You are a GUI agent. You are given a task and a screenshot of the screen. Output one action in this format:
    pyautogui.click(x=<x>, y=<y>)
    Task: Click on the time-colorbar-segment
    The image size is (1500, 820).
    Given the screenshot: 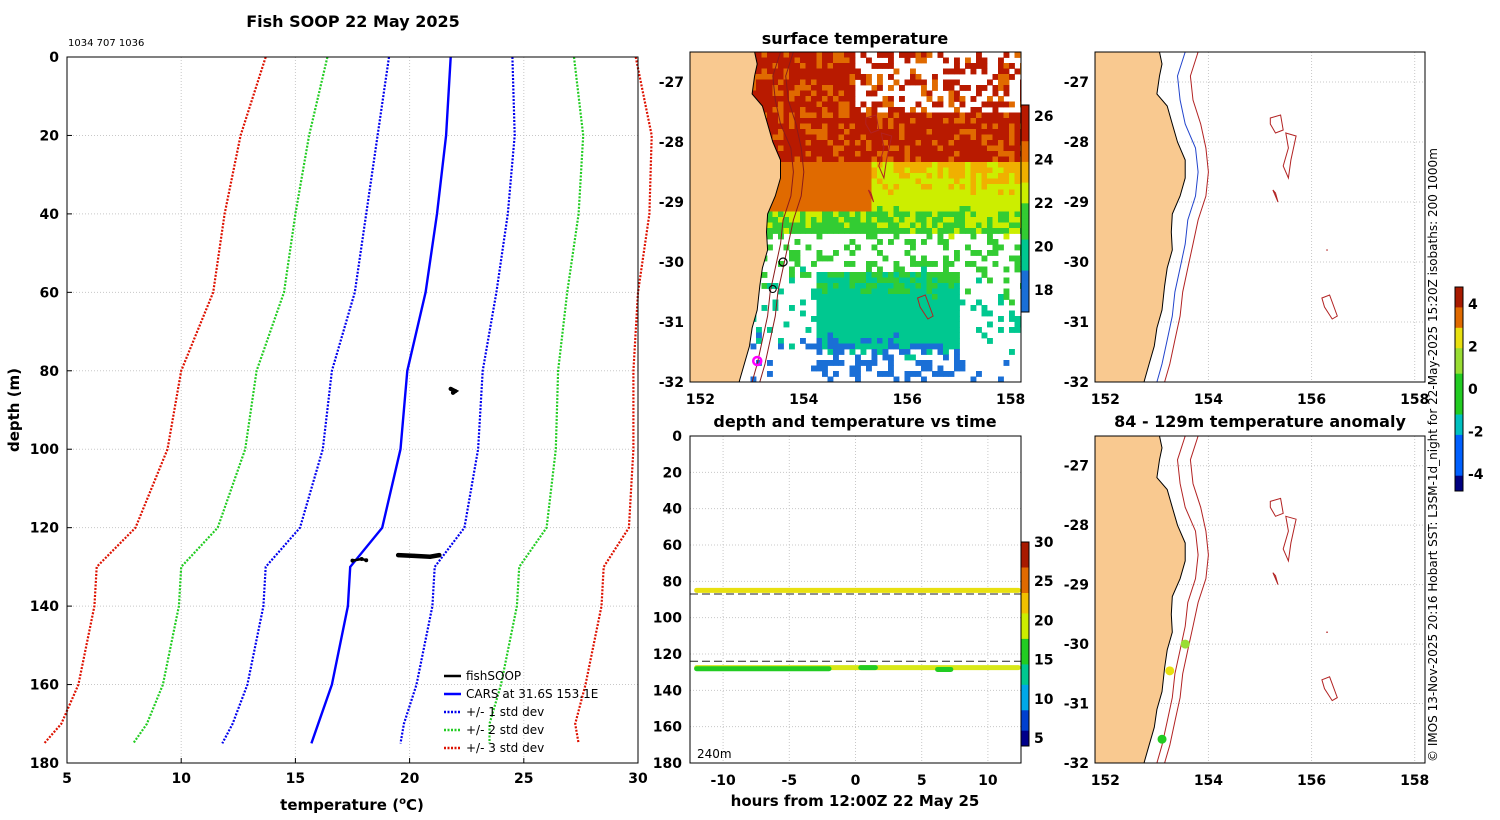 What is the action you would take?
    pyautogui.click(x=1025, y=682)
    